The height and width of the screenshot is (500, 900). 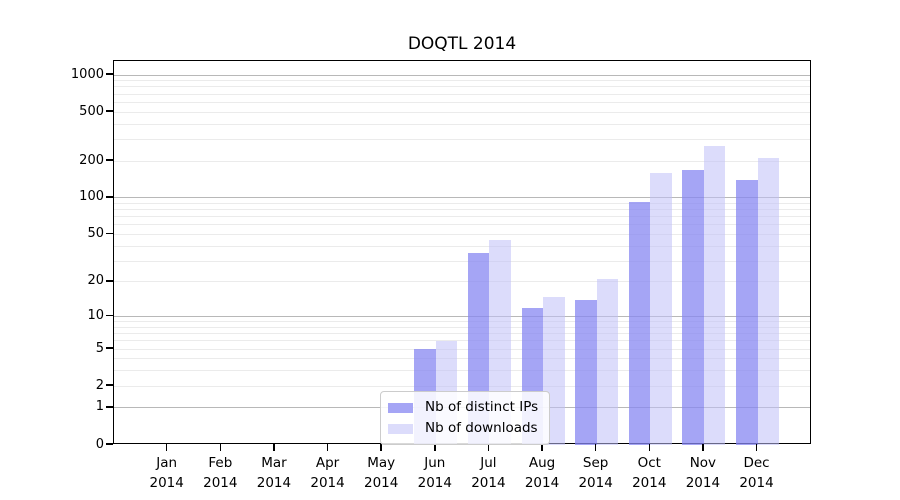 What do you see at coordinates (756, 473) in the screenshot?
I see `x-axis-label-month: Dec 2014` at bounding box center [756, 473].